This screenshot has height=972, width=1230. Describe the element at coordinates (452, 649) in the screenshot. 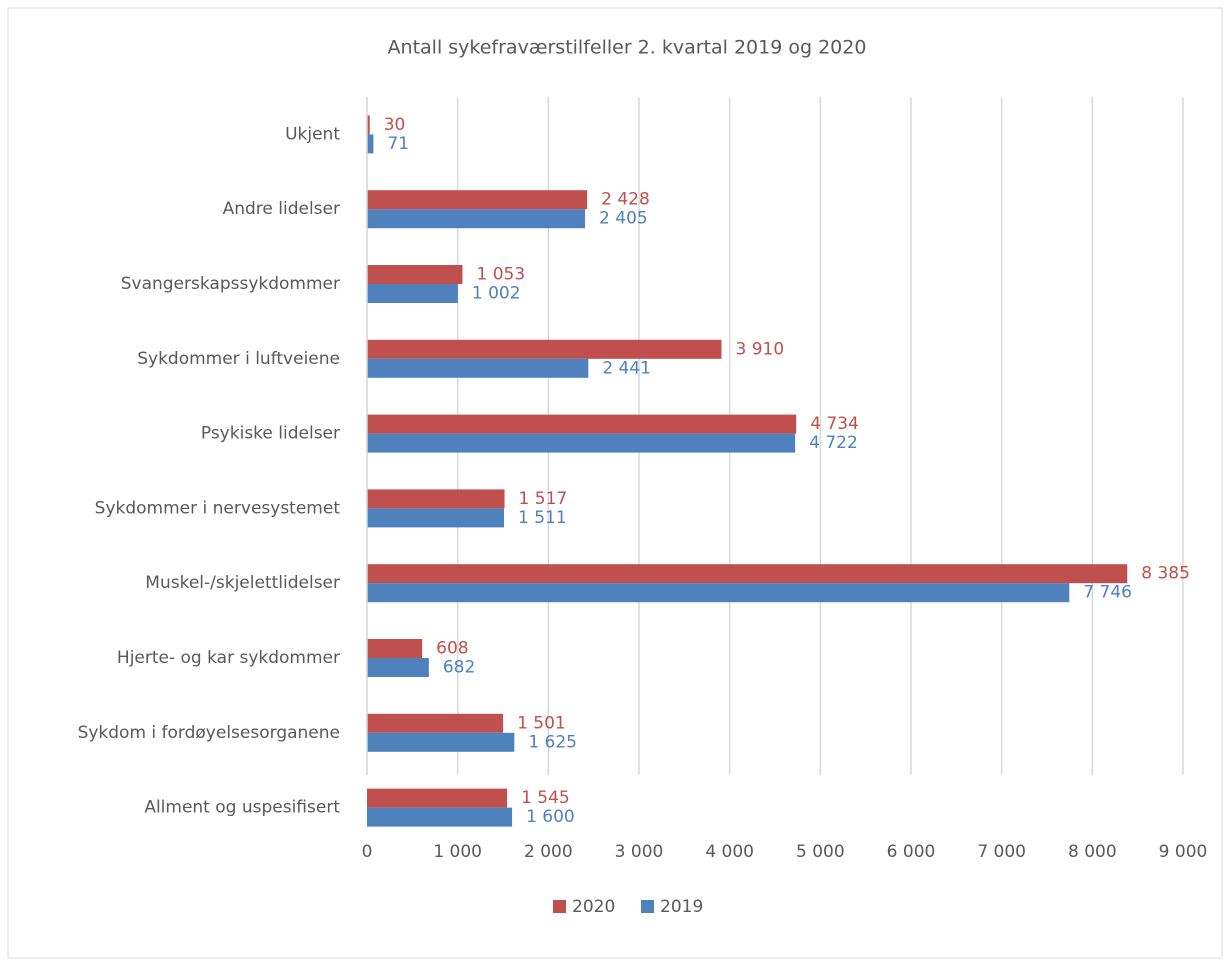

I see `data-label: 608` at that location.